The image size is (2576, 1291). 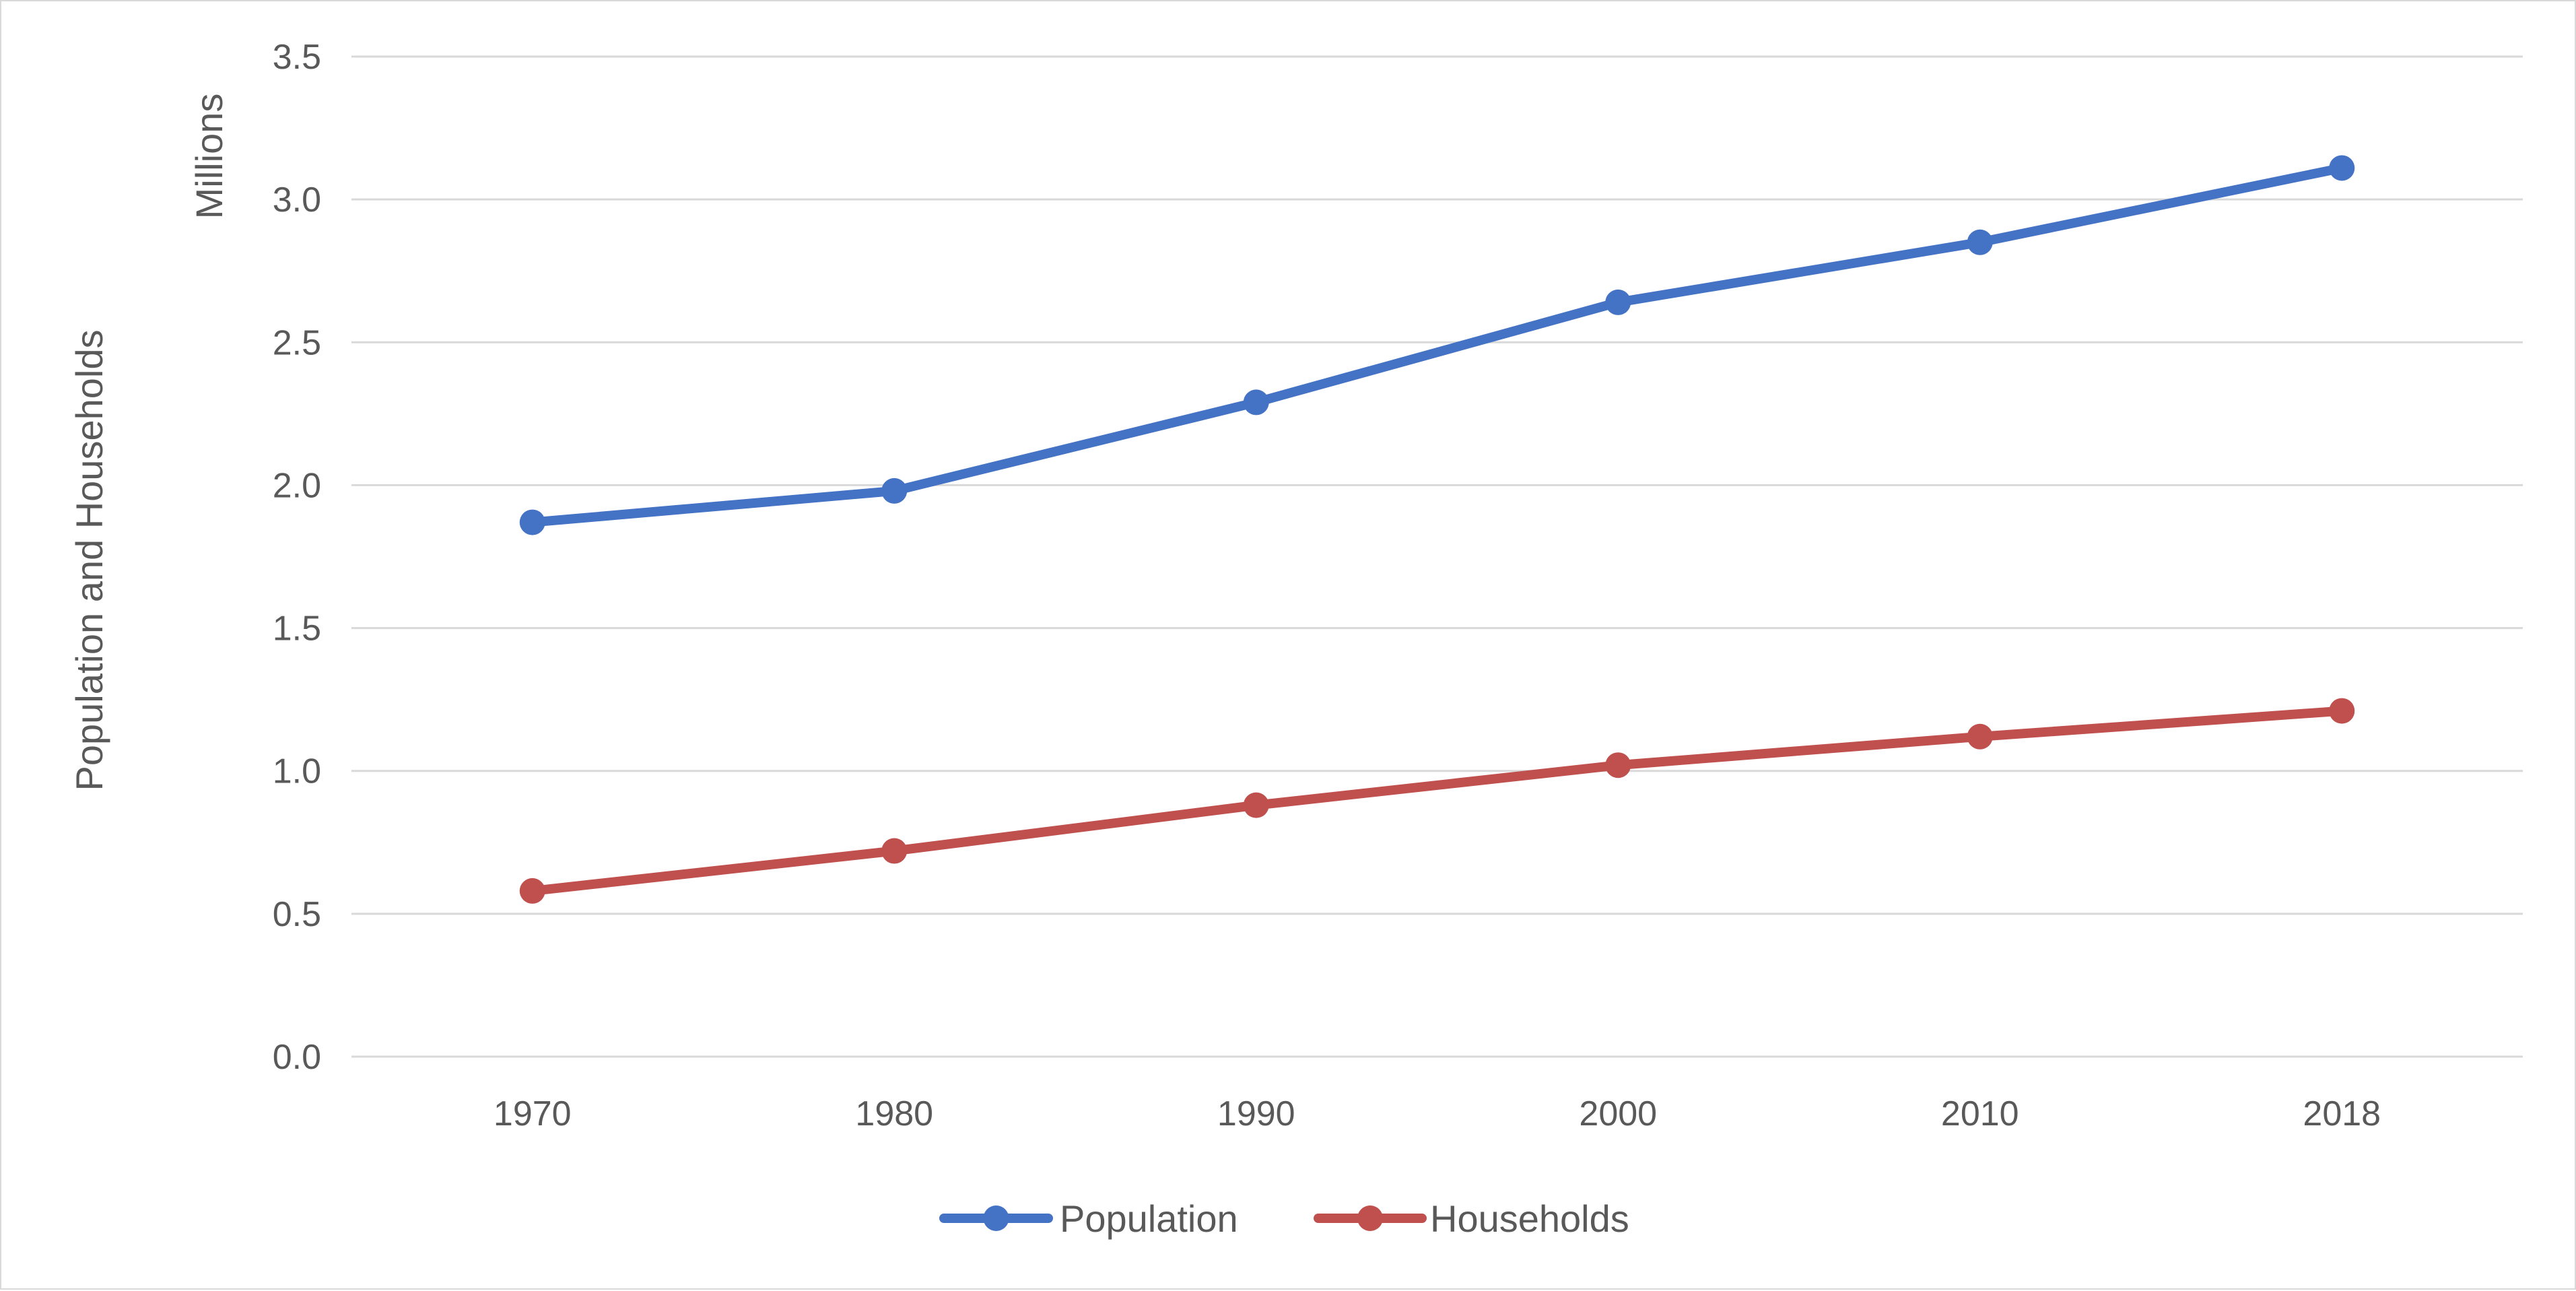 I want to click on legend-label: Population, so click(x=1149, y=1218).